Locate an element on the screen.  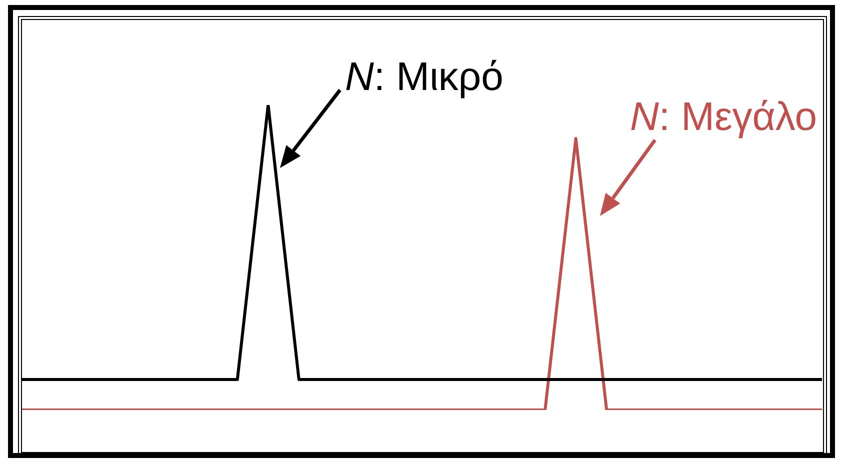
text: N: Μικρό is located at coordinates (424, 77).